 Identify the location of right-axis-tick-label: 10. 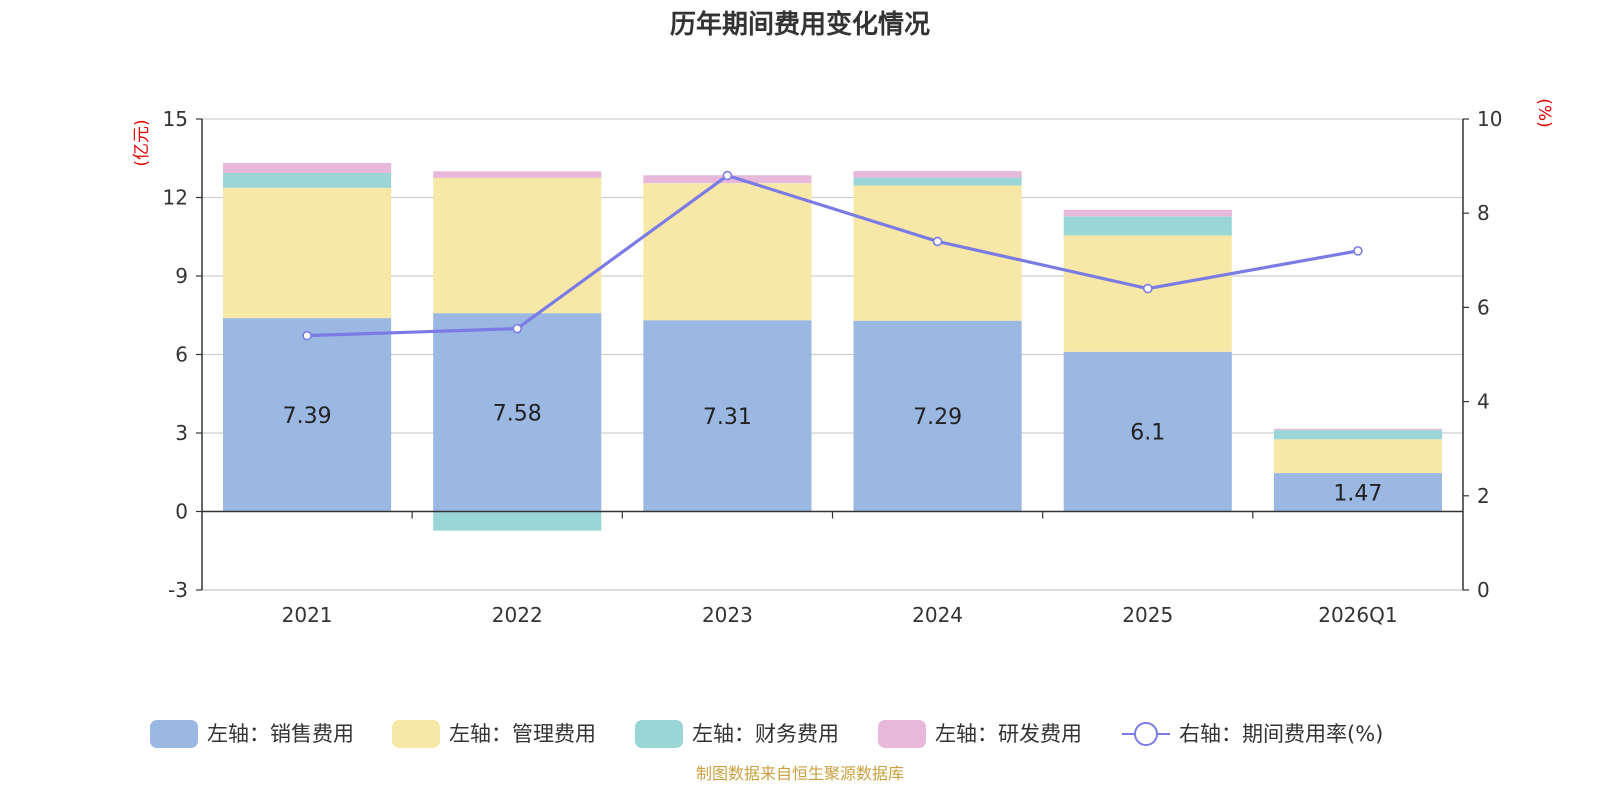
(1489, 119).